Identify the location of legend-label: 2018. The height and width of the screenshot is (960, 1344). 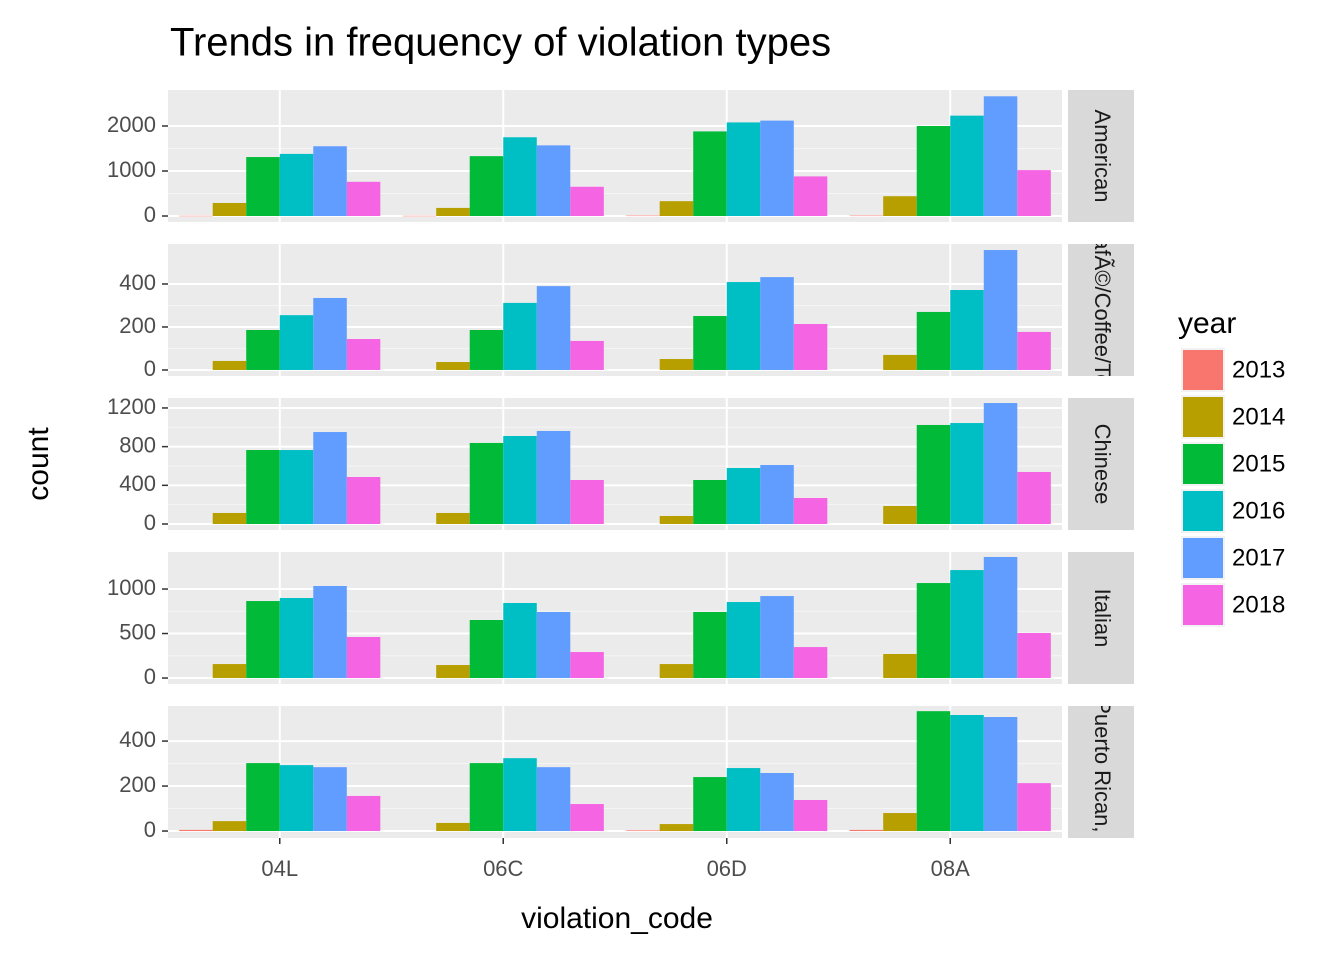
(1258, 604).